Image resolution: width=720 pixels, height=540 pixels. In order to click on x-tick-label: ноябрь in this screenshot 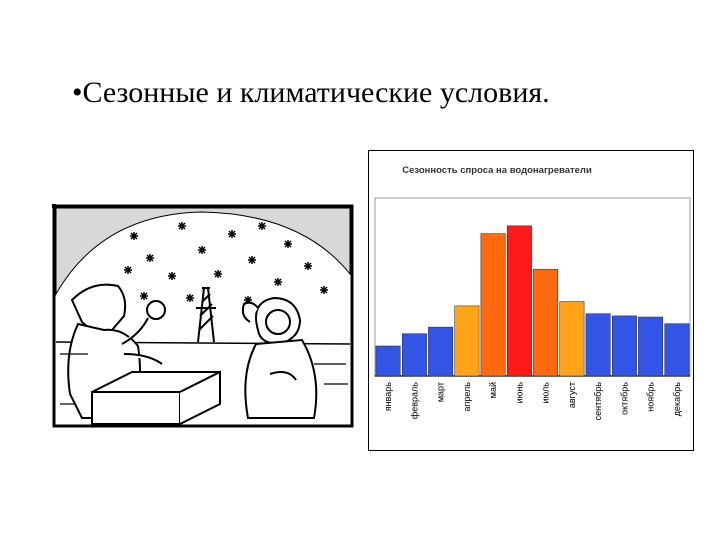, I will do `click(651, 397)`.